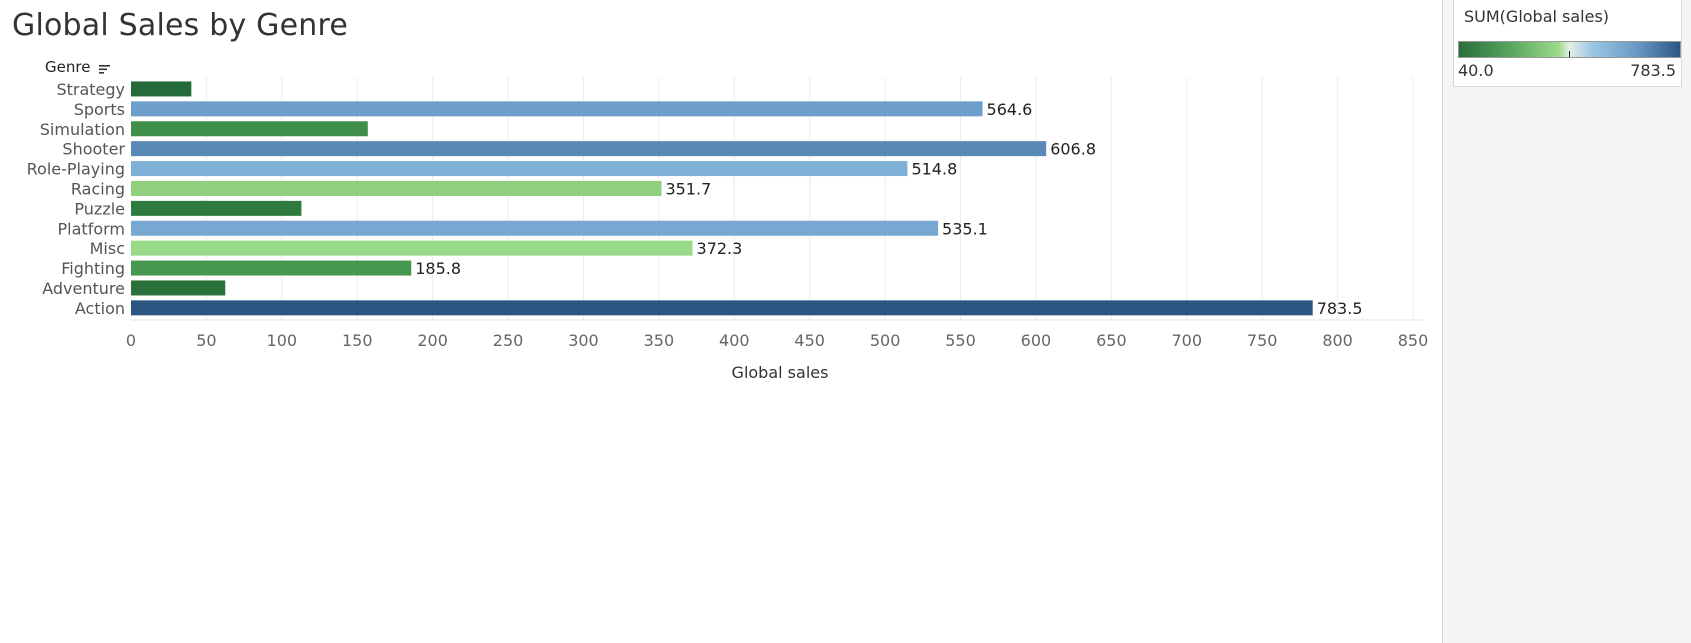  What do you see at coordinates (438, 268) in the screenshot?
I see `data-label: 185.8` at bounding box center [438, 268].